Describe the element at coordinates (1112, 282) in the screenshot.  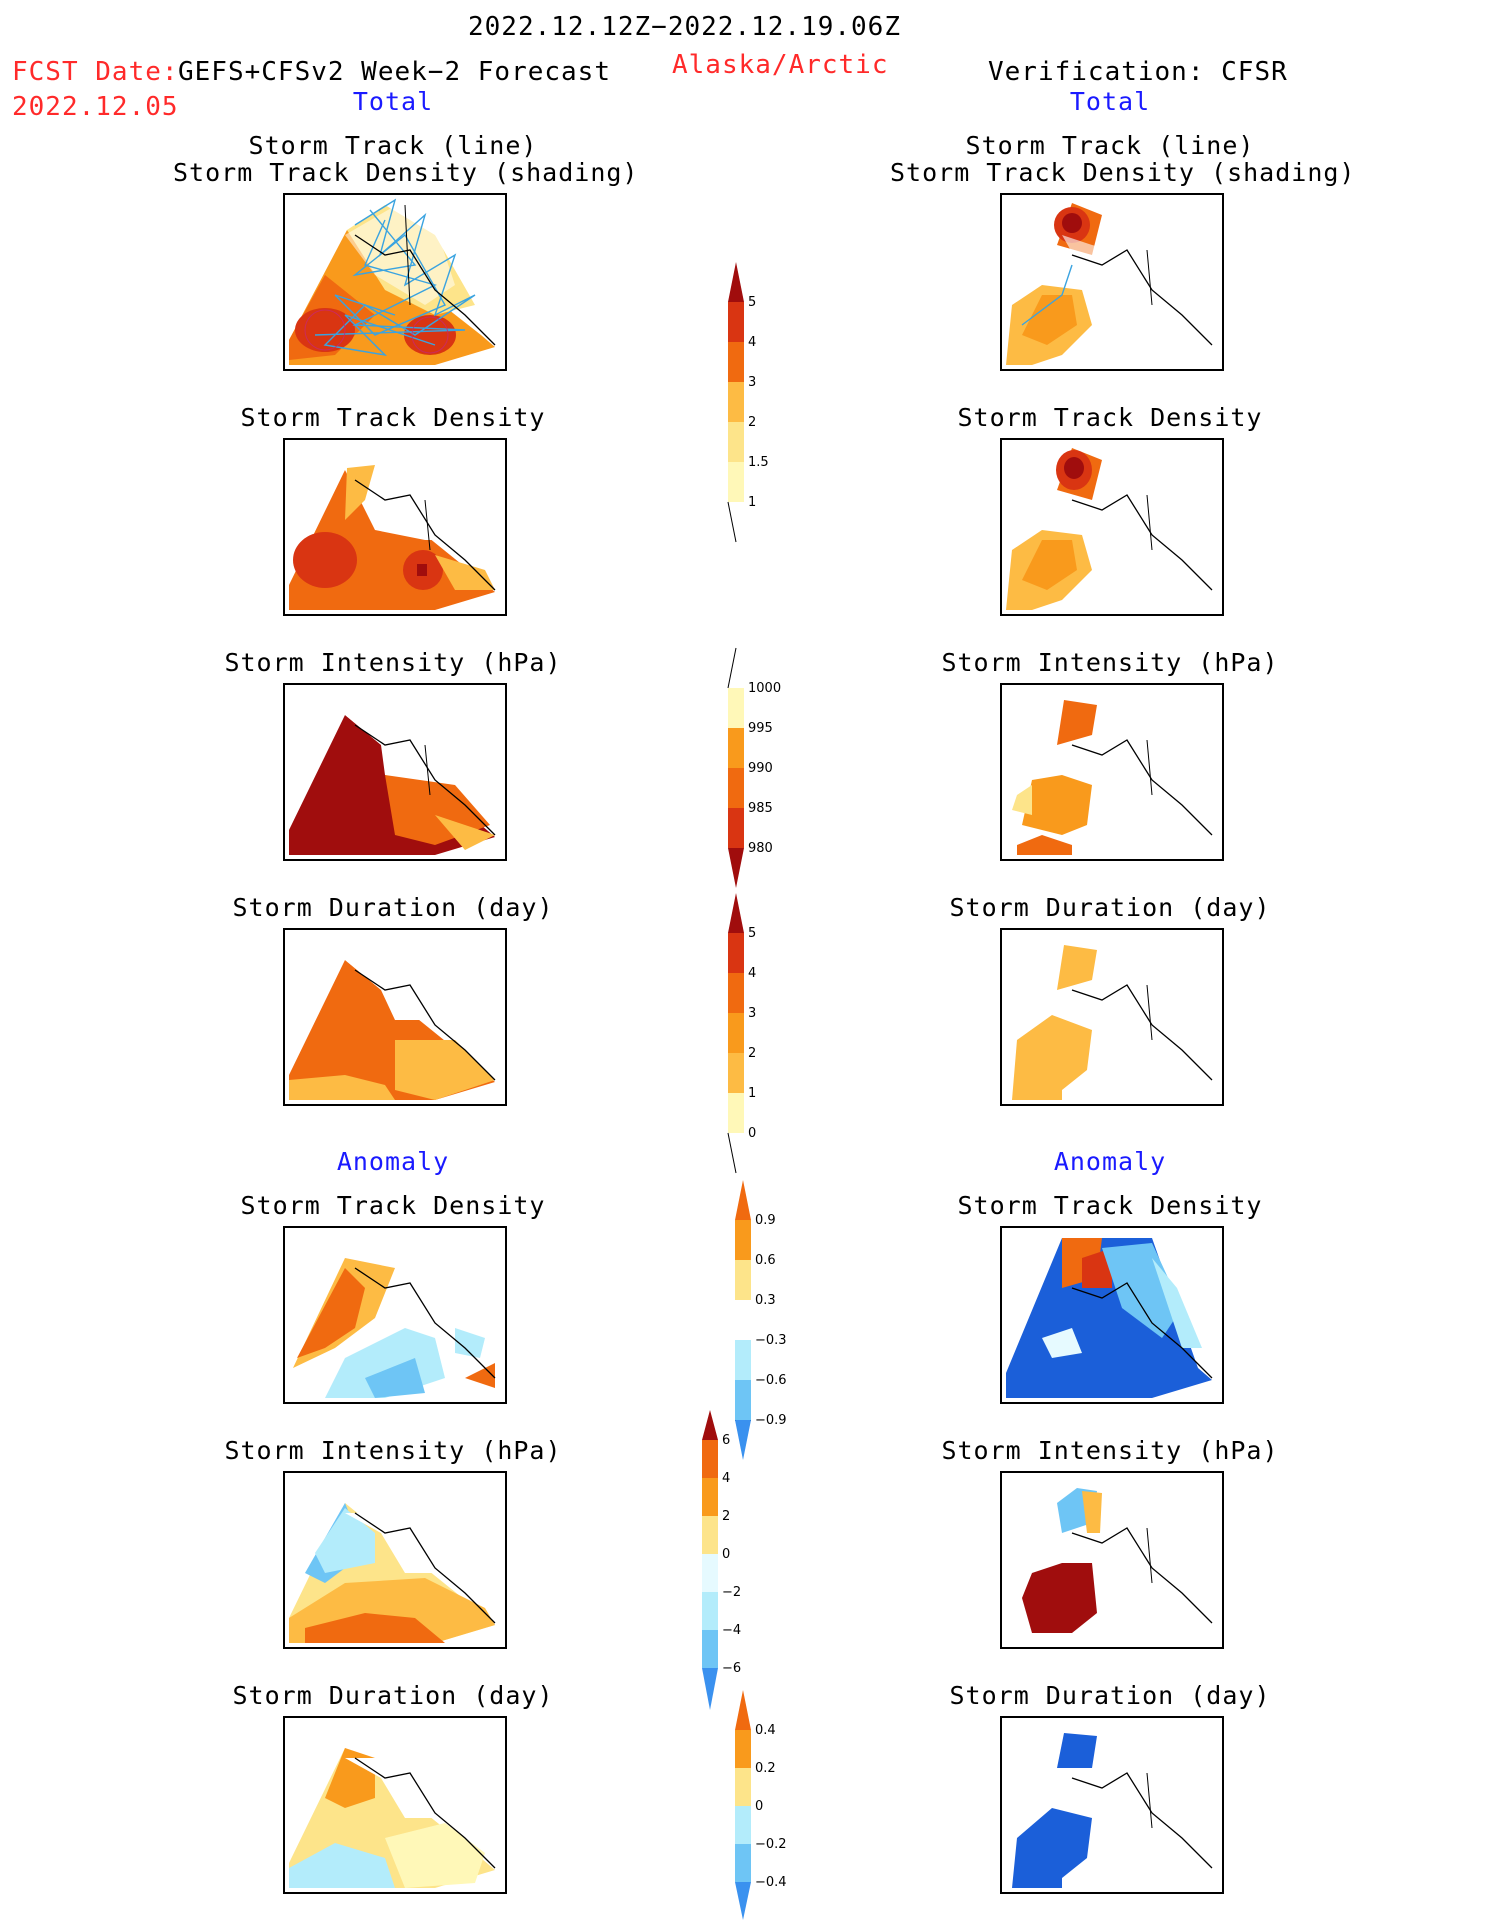
I see `map-track-verification` at that location.